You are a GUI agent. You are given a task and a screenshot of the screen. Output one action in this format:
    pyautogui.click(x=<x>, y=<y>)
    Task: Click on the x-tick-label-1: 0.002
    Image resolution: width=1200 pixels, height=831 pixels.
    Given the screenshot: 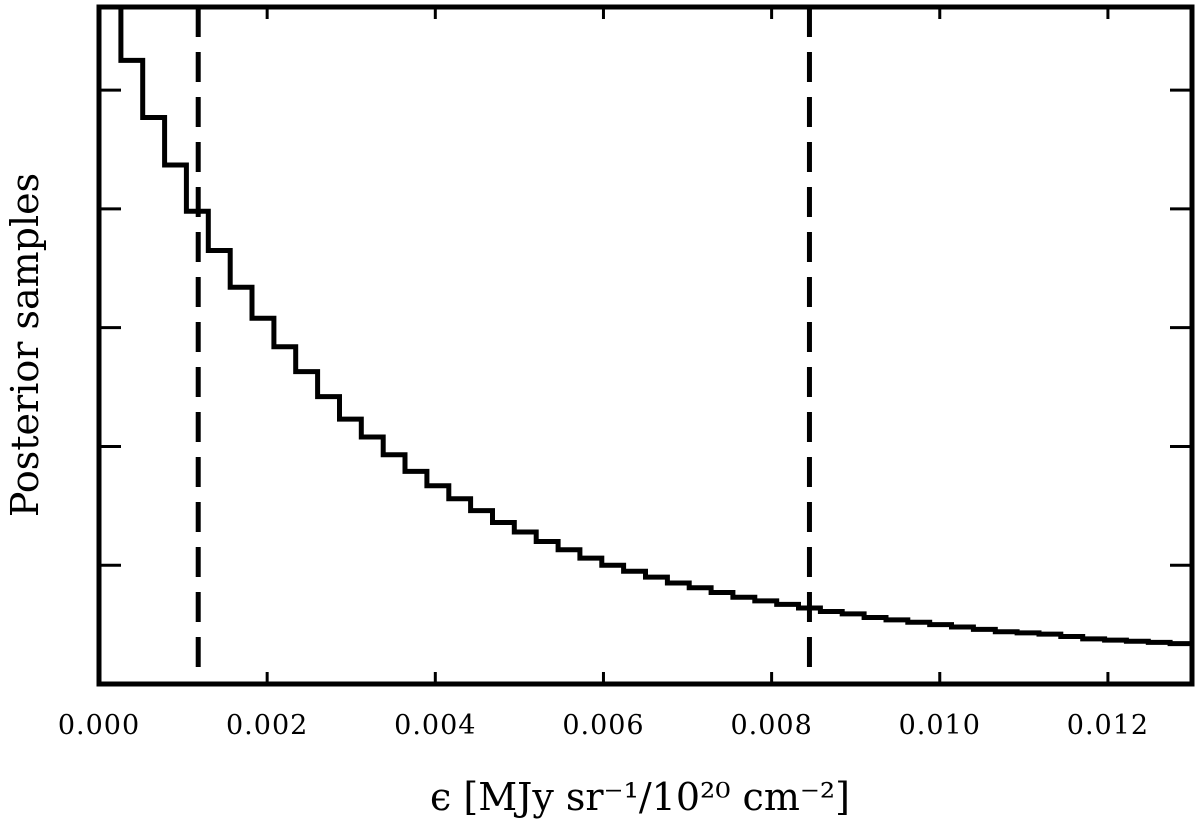 What is the action you would take?
    pyautogui.click(x=267, y=725)
    